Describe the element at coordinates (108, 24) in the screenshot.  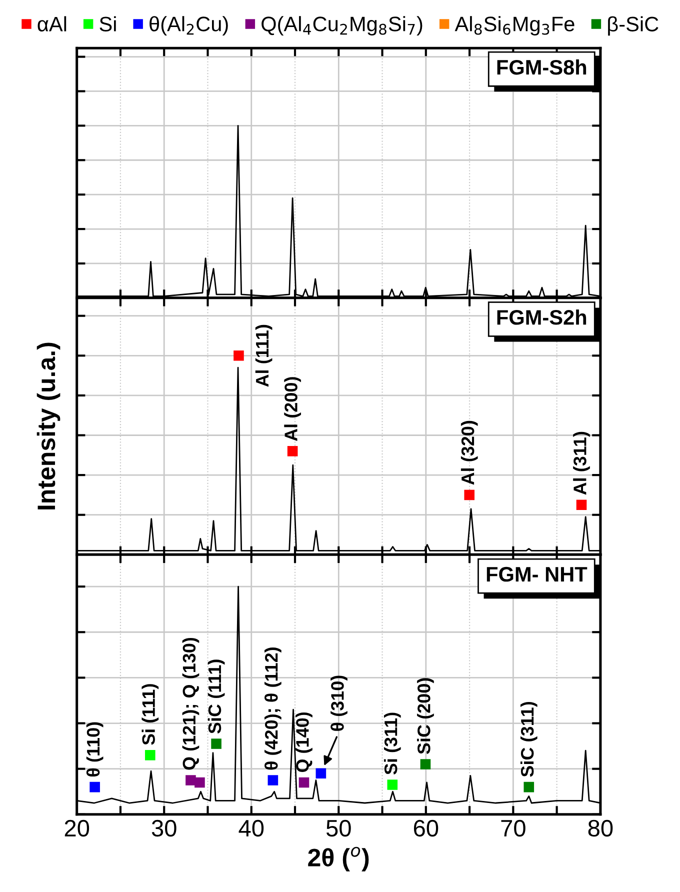
I see `legend-label: Si` at that location.